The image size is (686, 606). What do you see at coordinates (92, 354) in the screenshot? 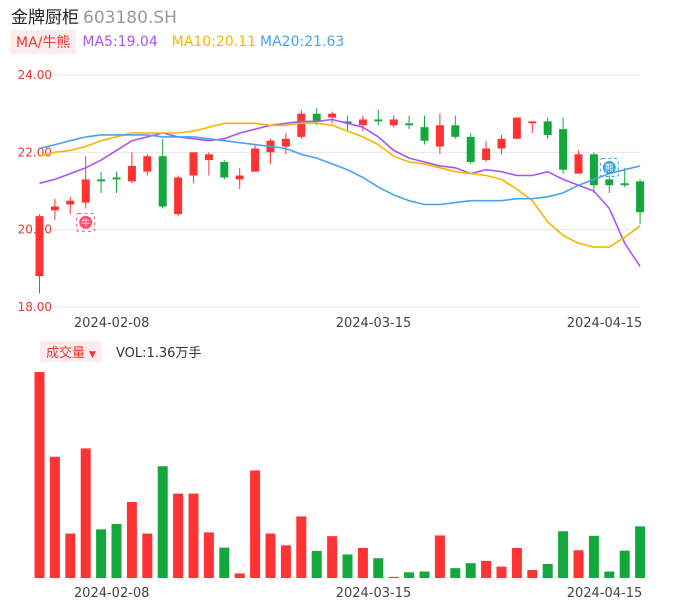
I see `caret-down-icon: ▼` at bounding box center [92, 354].